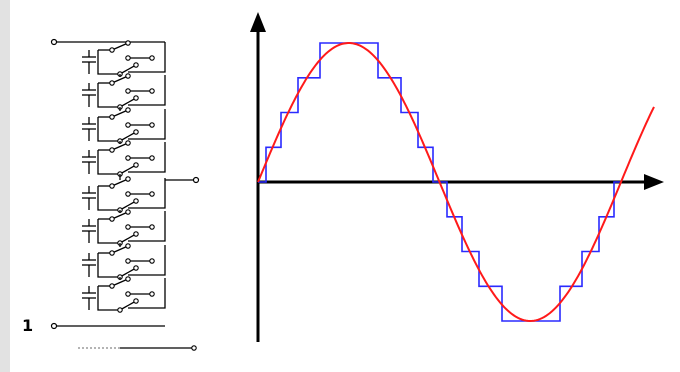  I want to click on output-terminal, so click(196, 180).